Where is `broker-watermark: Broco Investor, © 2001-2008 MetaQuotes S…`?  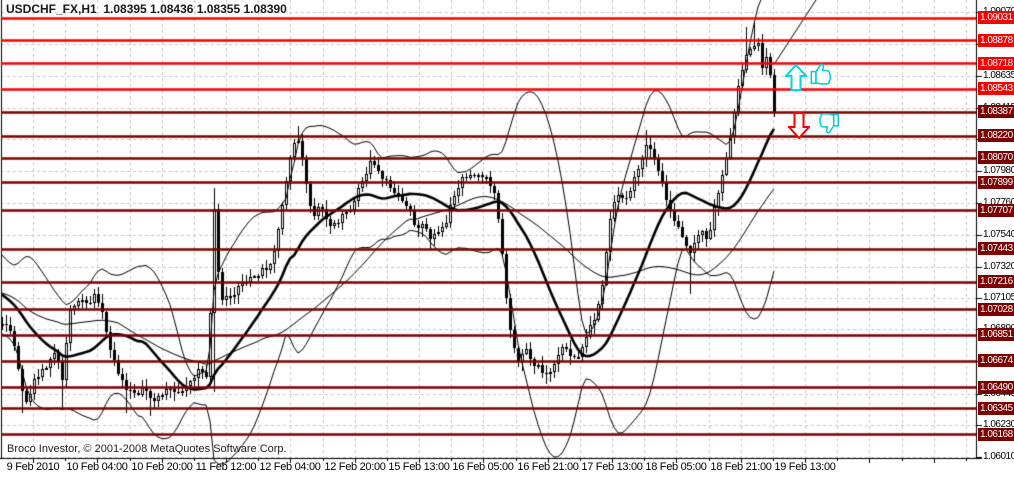 broker-watermark: Broco Investor, © 2001-2008 MetaQuotes S… is located at coordinates (147, 449).